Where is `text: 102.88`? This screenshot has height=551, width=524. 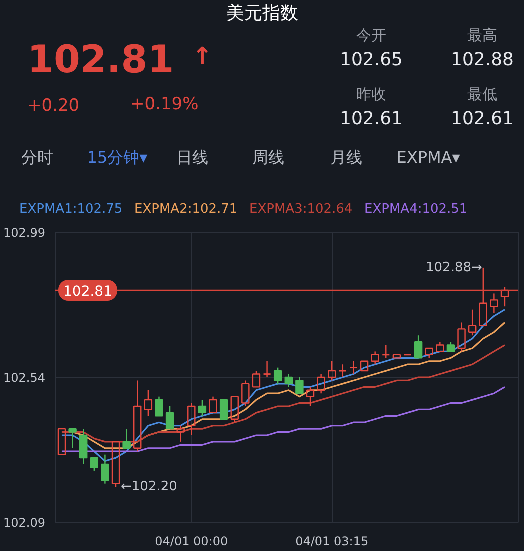
text: 102.88 is located at coordinates (482, 60).